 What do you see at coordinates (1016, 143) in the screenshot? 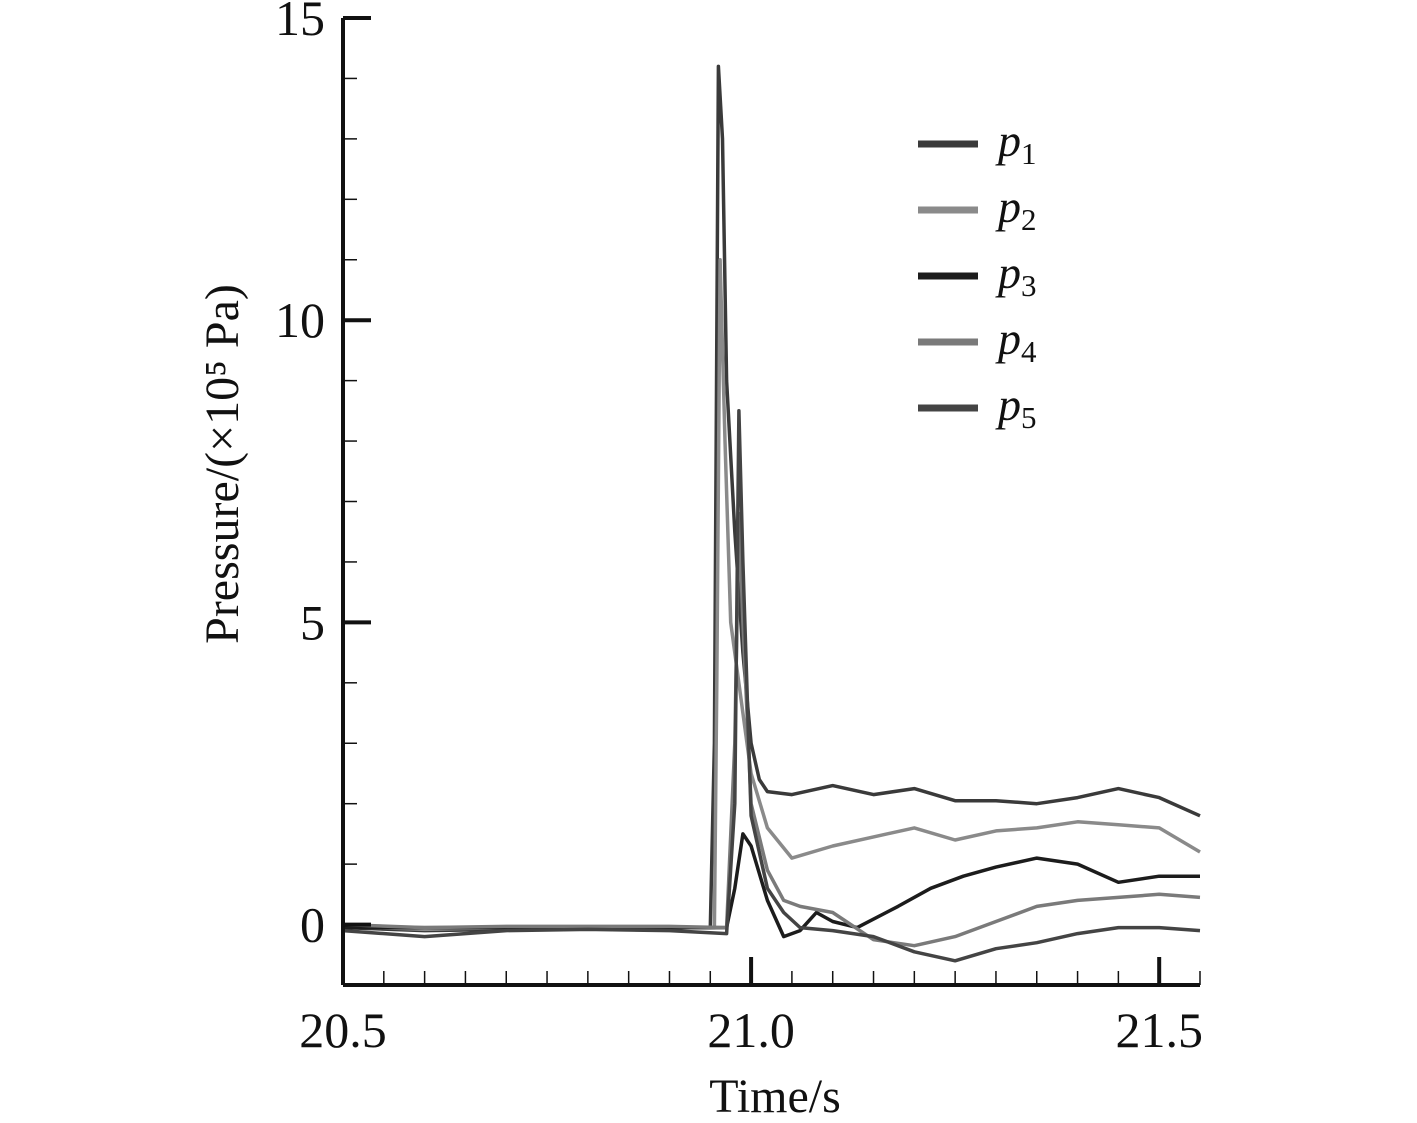
I see `legend-label-p1: p1` at bounding box center [1016, 143].